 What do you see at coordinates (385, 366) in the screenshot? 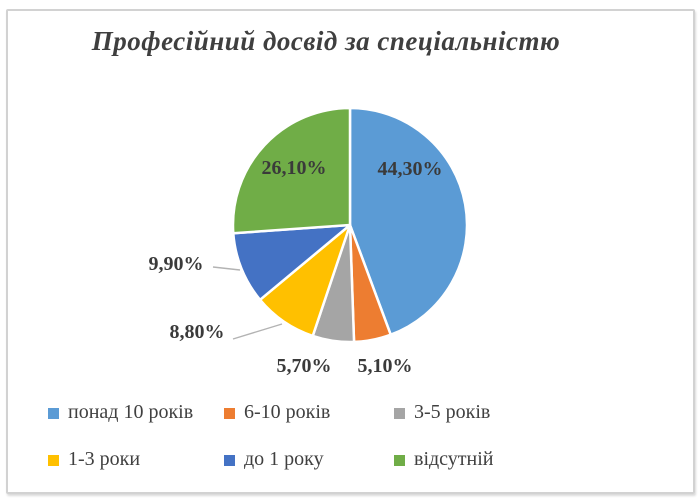
I see `pie-slice-label: 5,10%` at bounding box center [385, 366].